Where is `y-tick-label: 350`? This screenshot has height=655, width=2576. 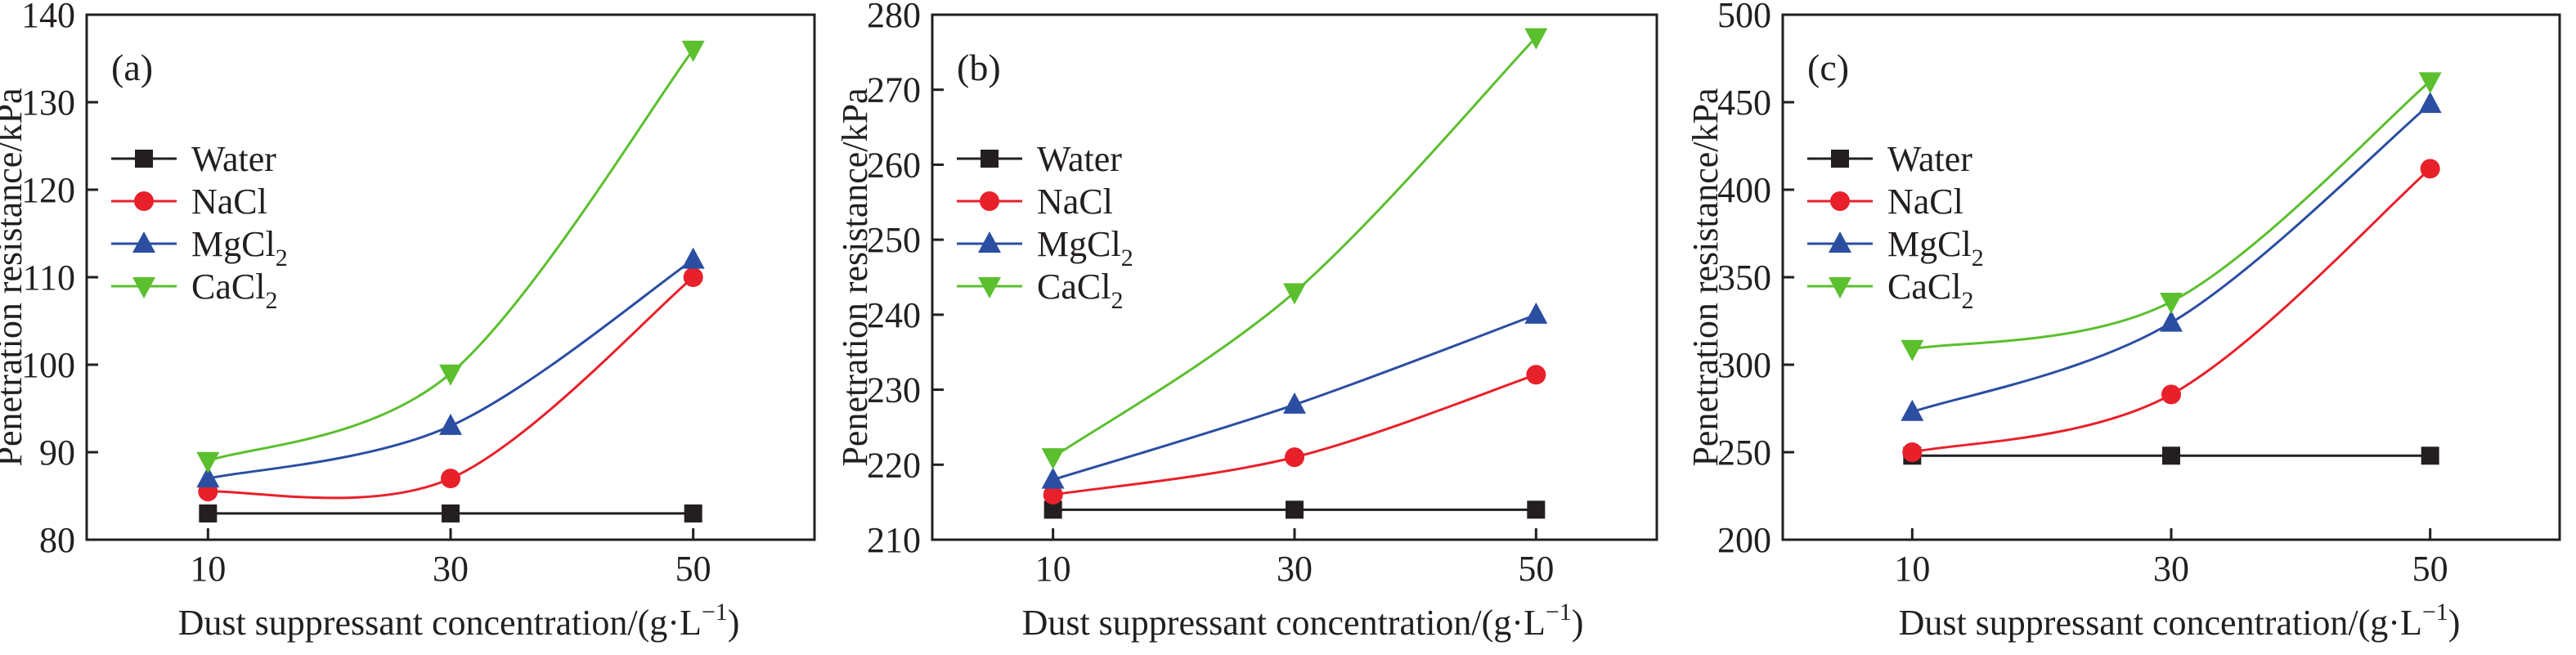
y-tick-label: 350 is located at coordinates (1744, 278).